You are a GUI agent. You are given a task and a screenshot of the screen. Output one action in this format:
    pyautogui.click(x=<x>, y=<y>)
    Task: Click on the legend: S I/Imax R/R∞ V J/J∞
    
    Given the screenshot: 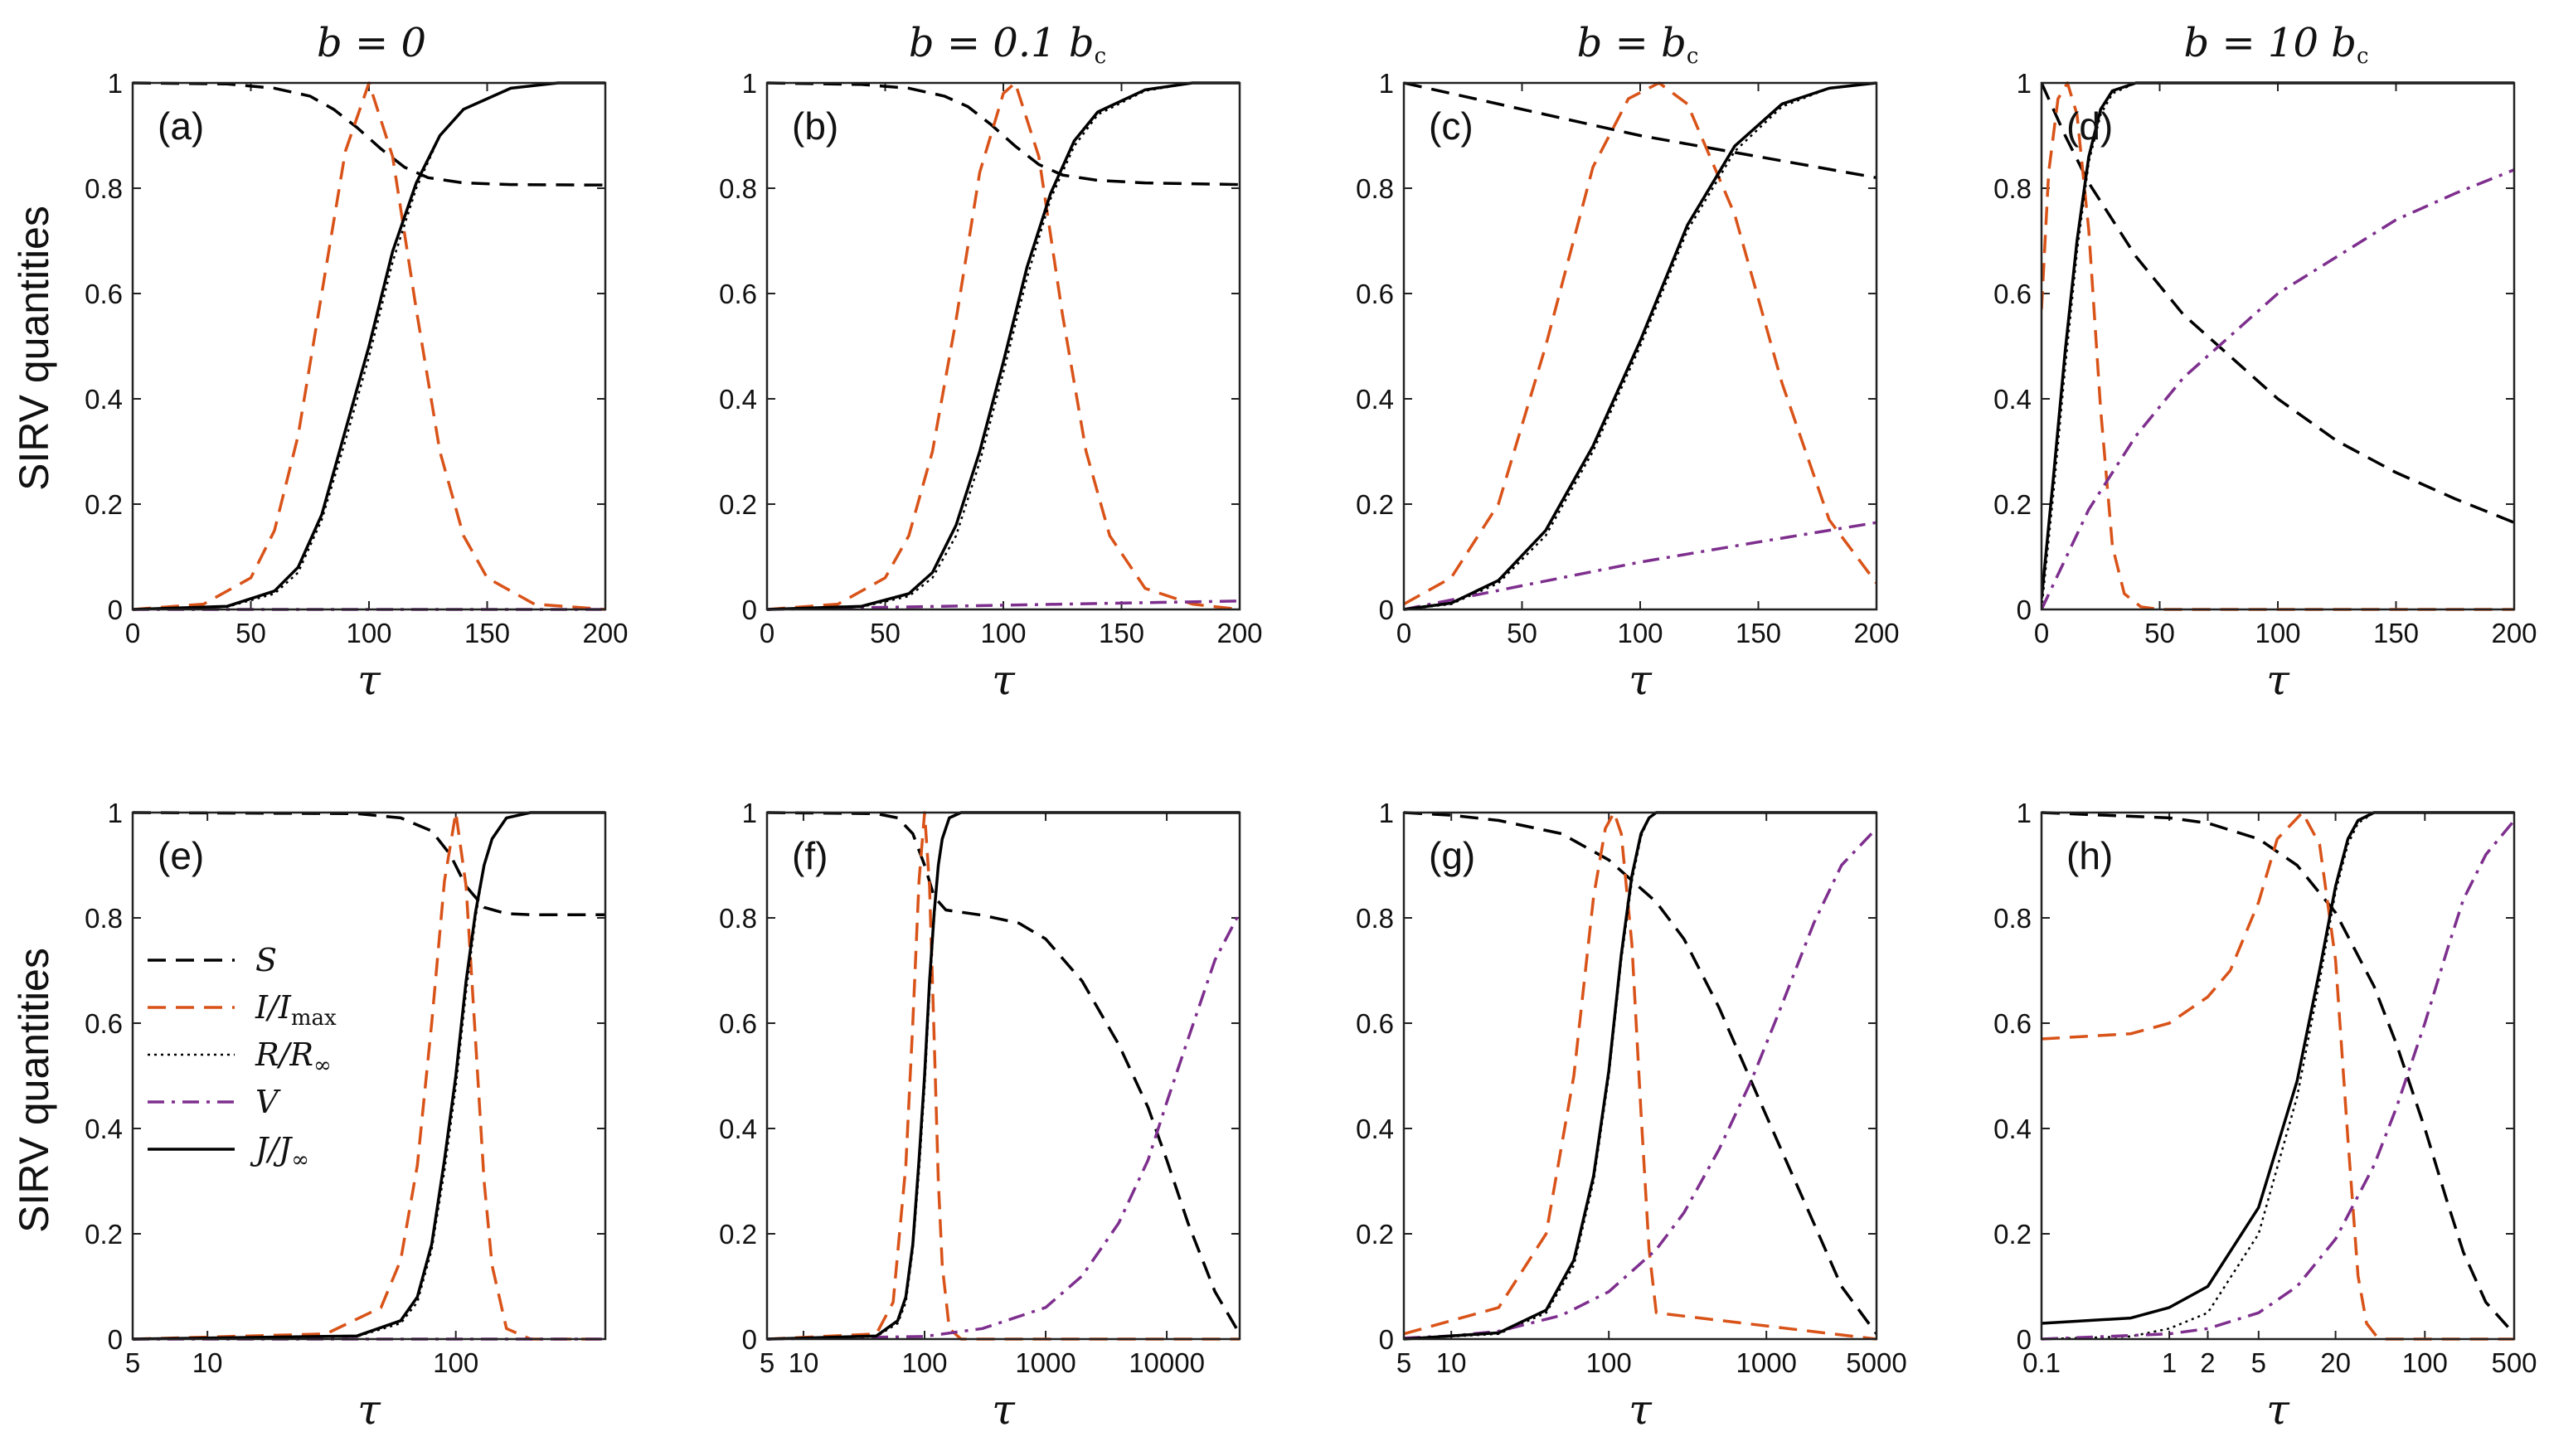 What is the action you would take?
    pyautogui.click(x=242, y=1057)
    